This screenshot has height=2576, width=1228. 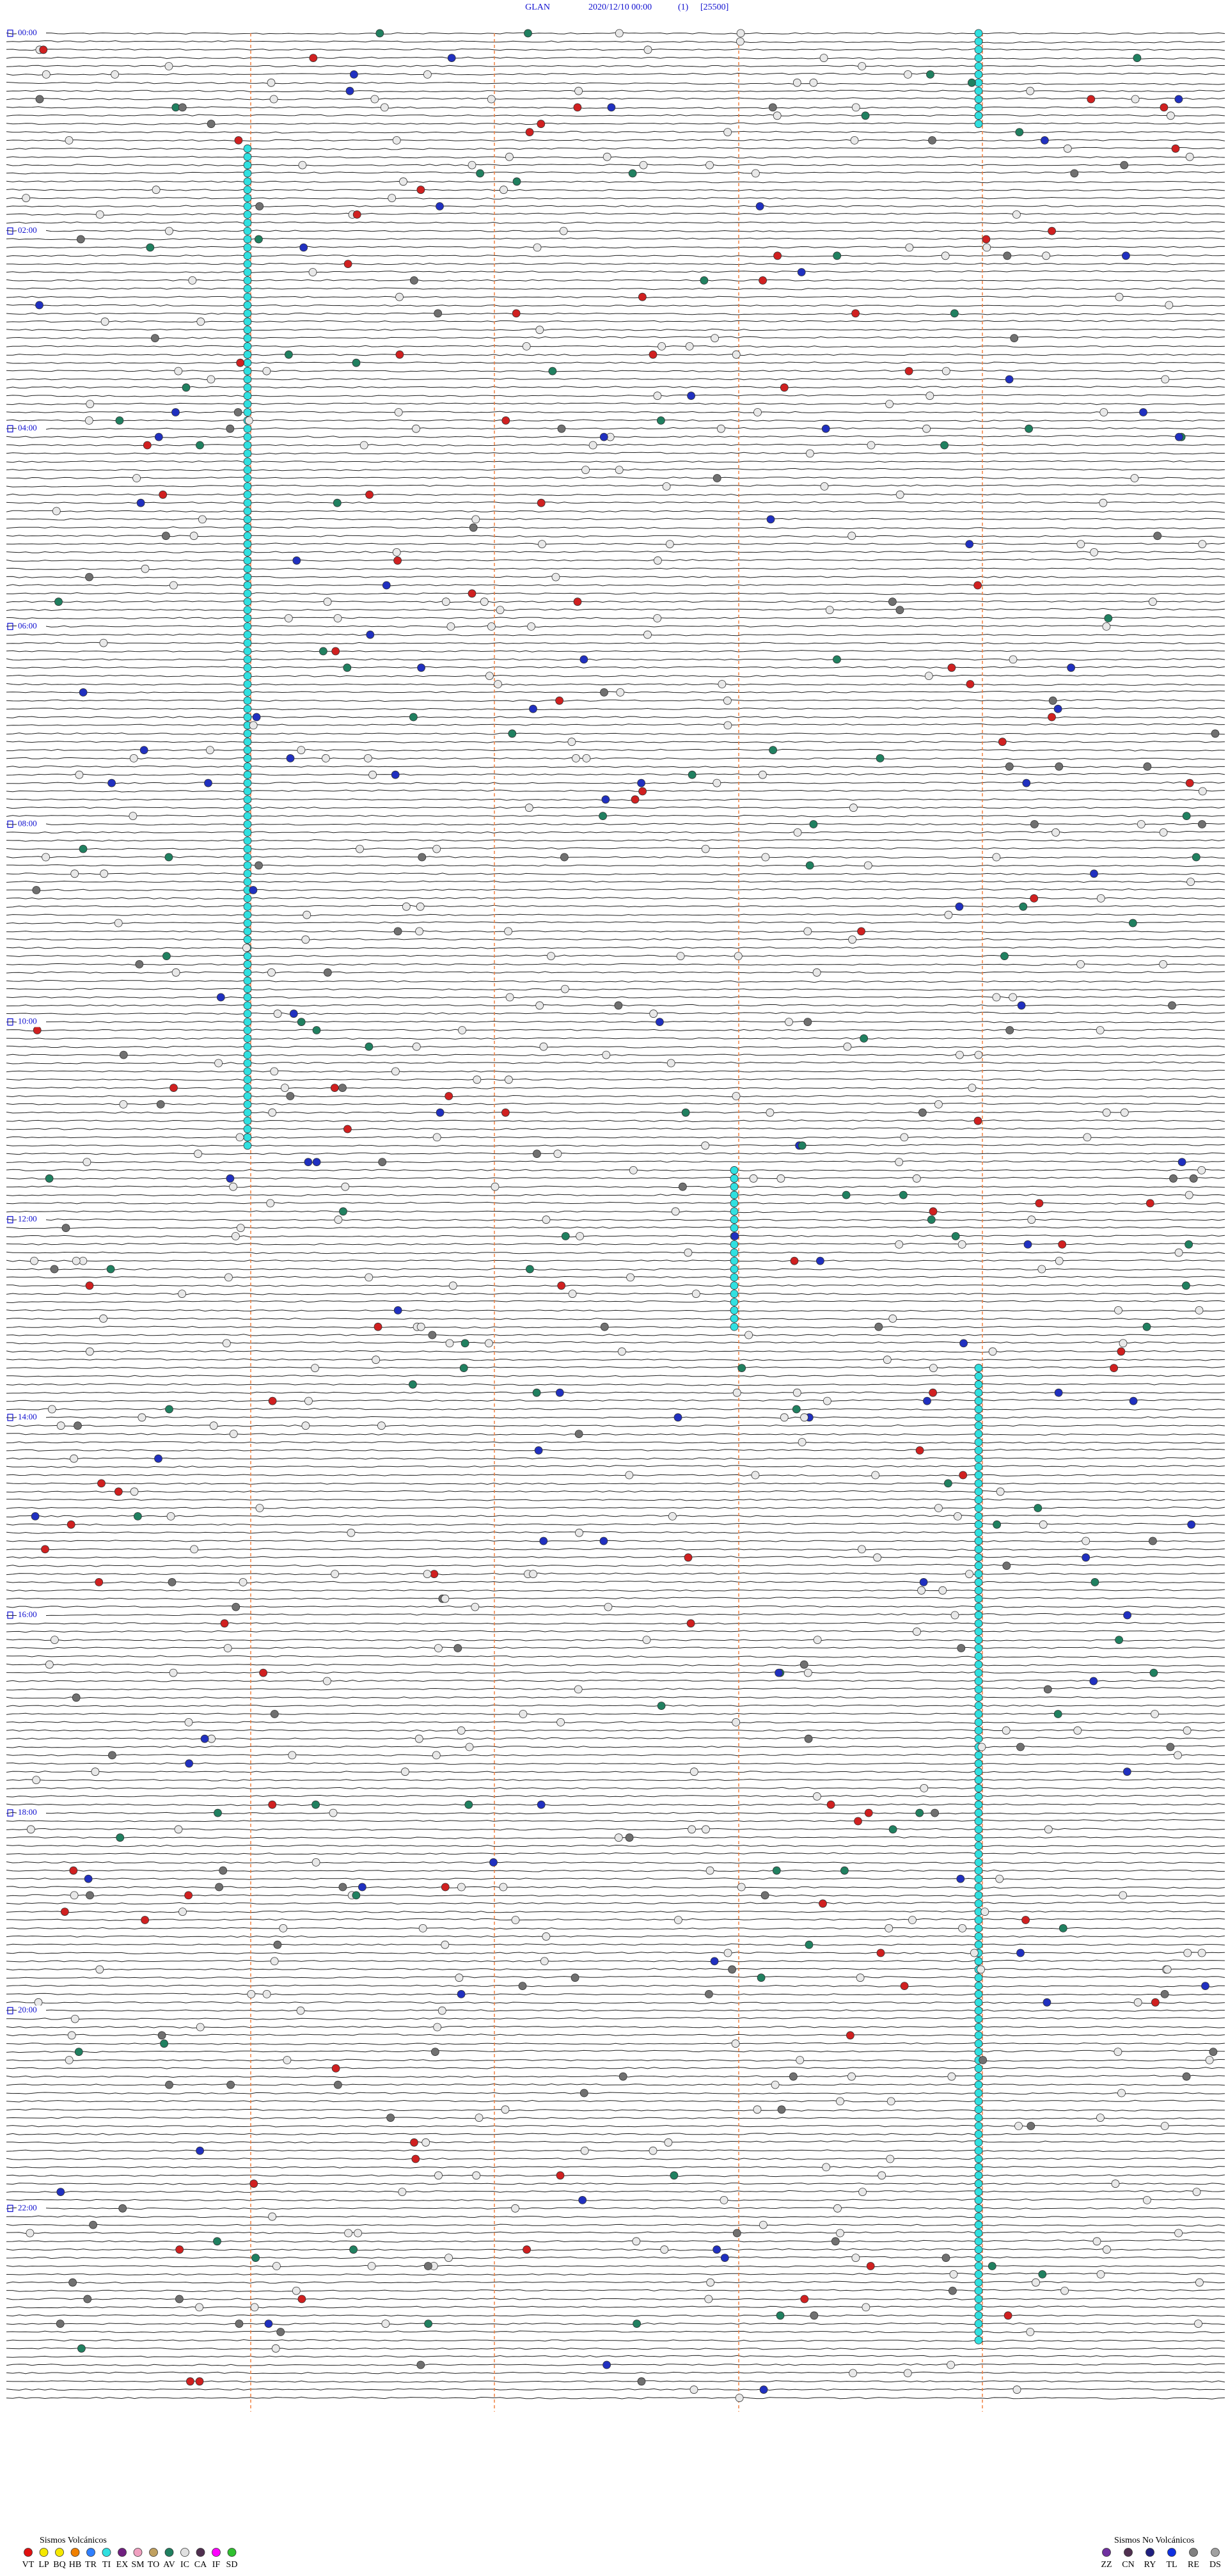 I want to click on hour-tick, so click(x=10, y=1022).